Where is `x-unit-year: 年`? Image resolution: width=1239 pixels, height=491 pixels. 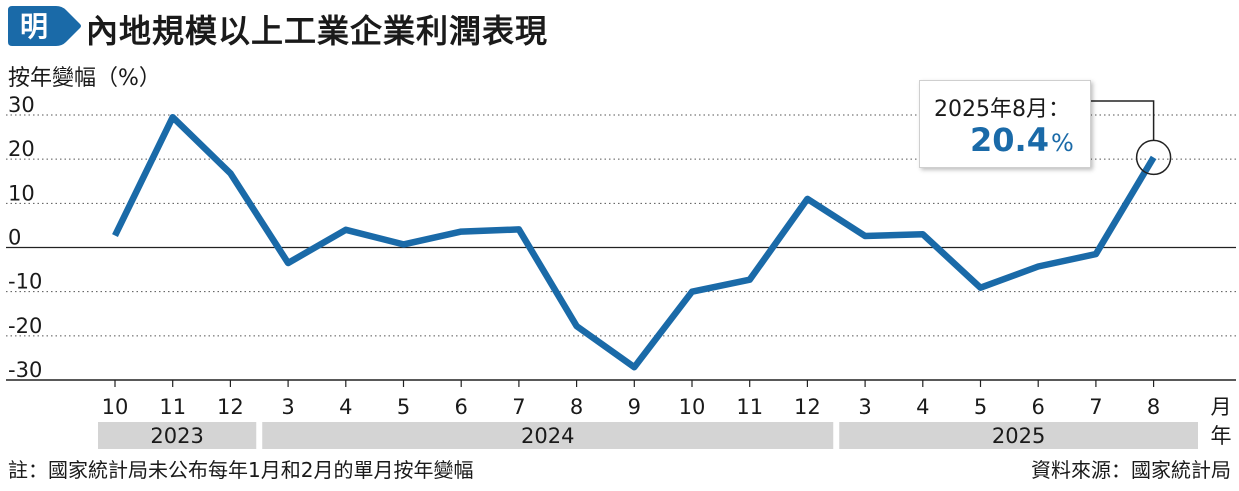
x-unit-year: 年 is located at coordinates (1221, 436).